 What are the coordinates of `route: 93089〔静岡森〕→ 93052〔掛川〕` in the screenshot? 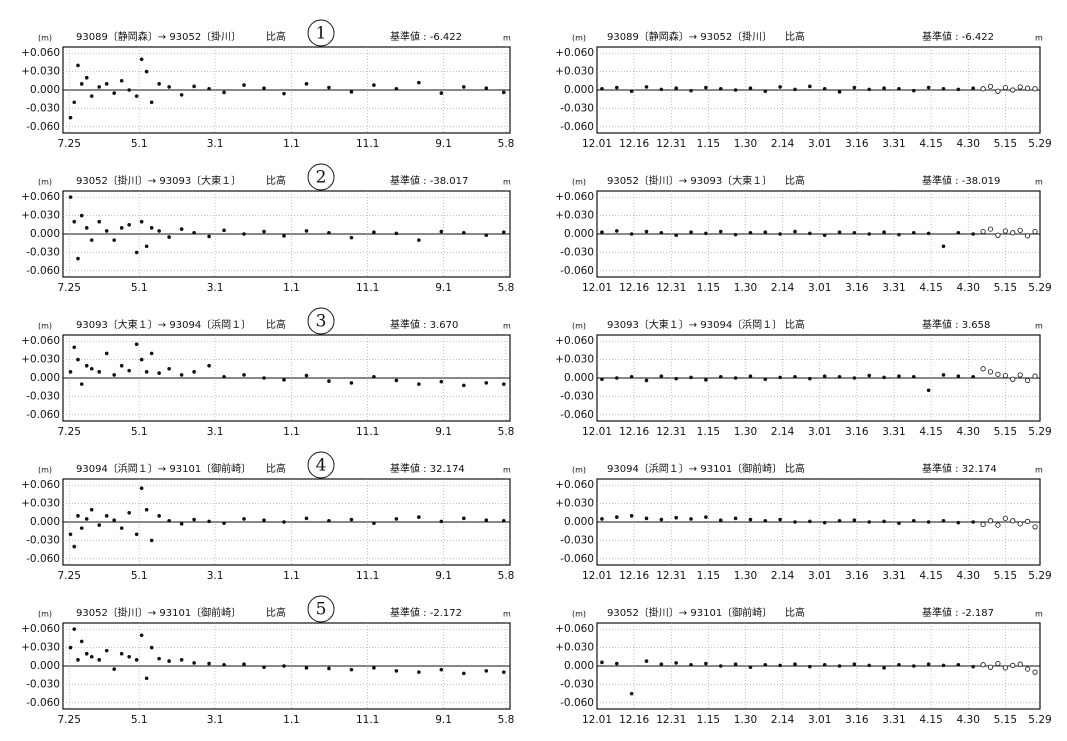 It's located at (158, 36).